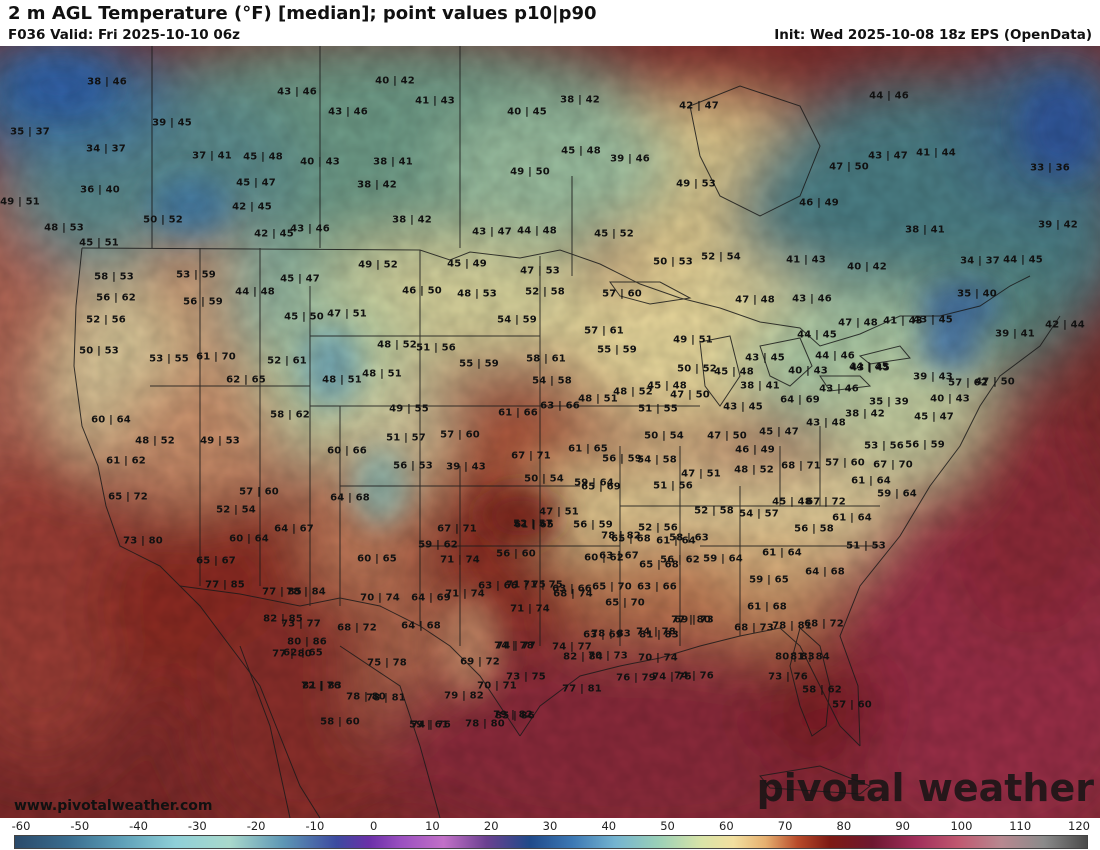  What do you see at coordinates (858, 323) in the screenshot?
I see `point-value: 47 | 48` at bounding box center [858, 323].